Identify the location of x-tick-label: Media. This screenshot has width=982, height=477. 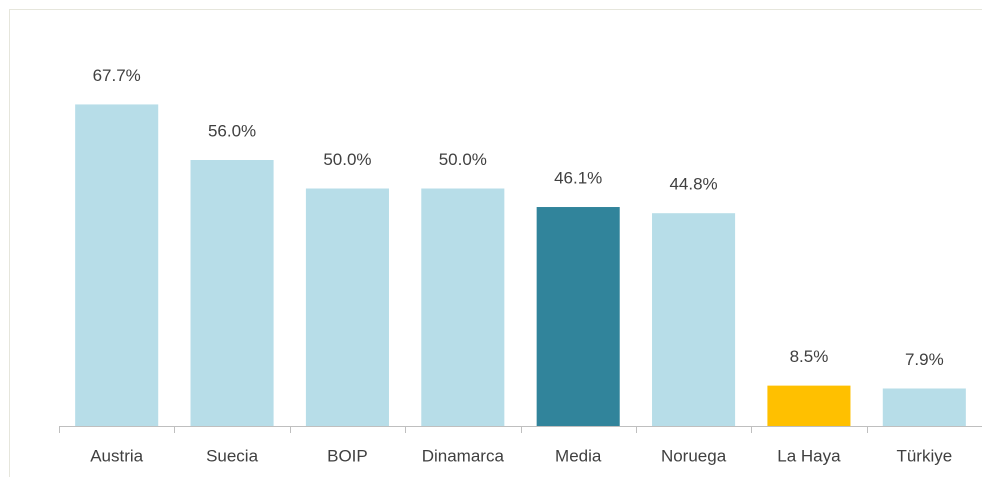
(578, 455).